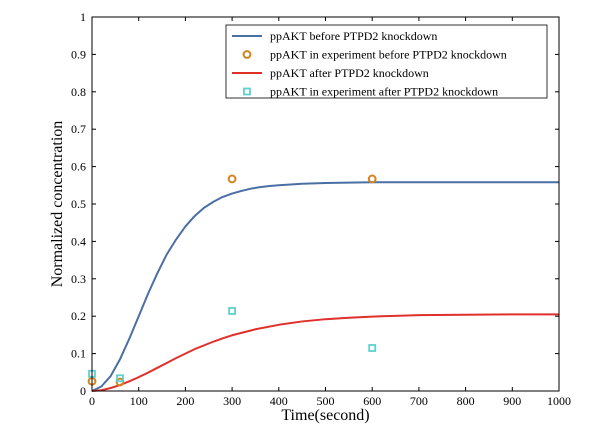  Describe the element at coordinates (247, 54) in the screenshot. I see `legend-circle-swatch` at that location.